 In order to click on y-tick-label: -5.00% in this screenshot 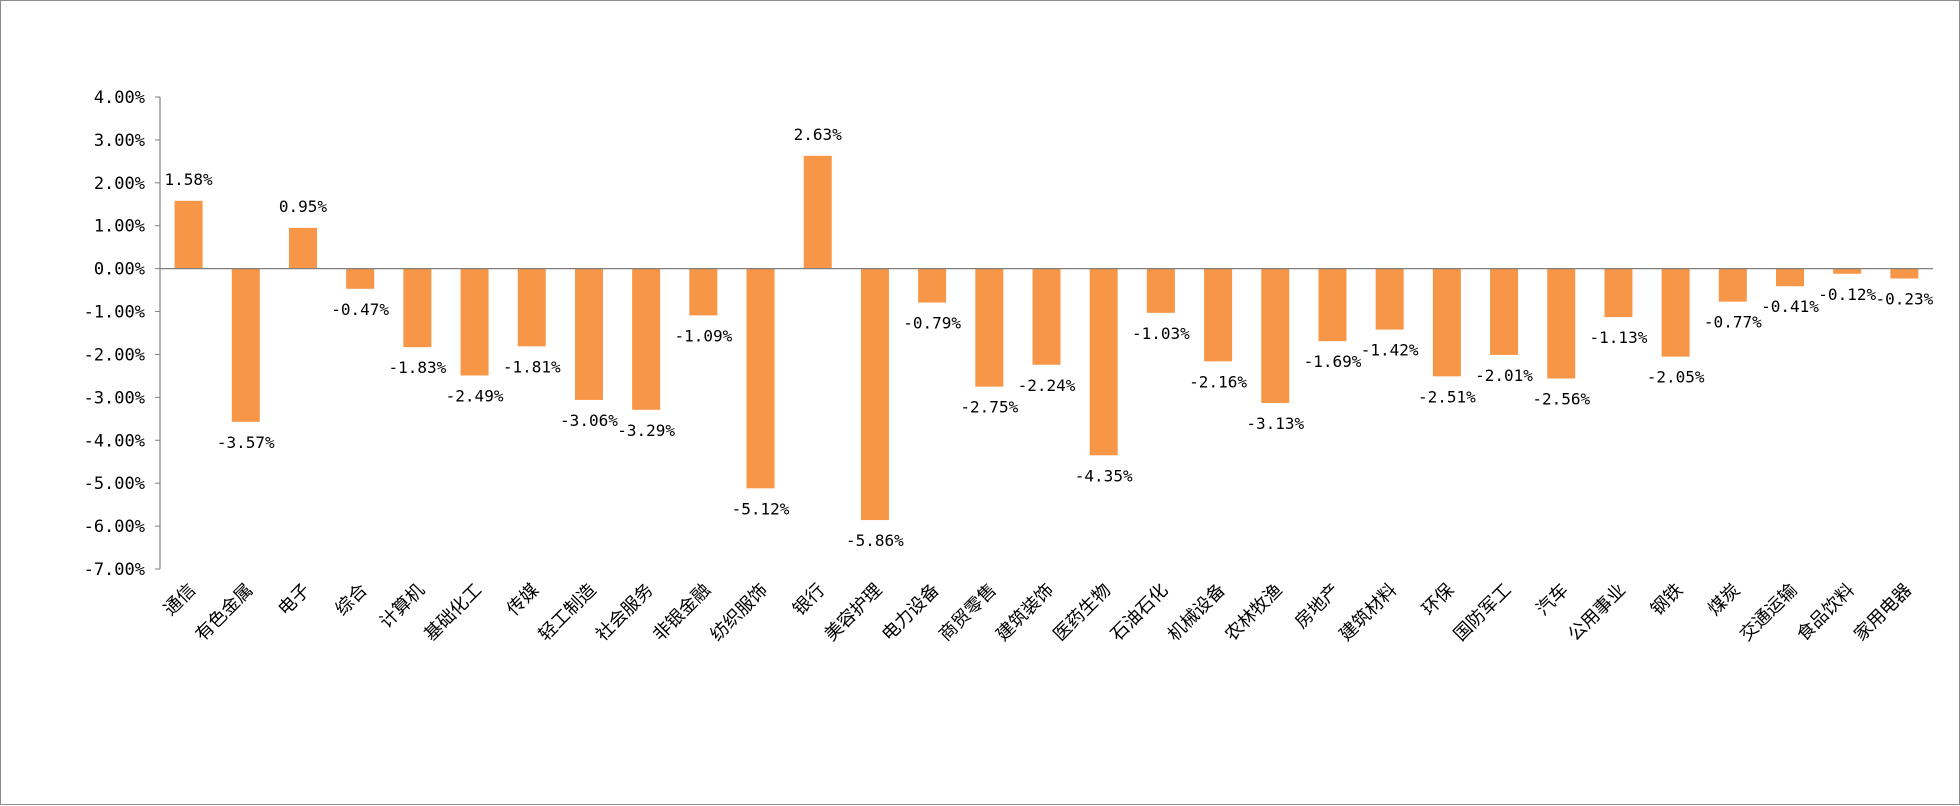, I will do `click(114, 484)`.